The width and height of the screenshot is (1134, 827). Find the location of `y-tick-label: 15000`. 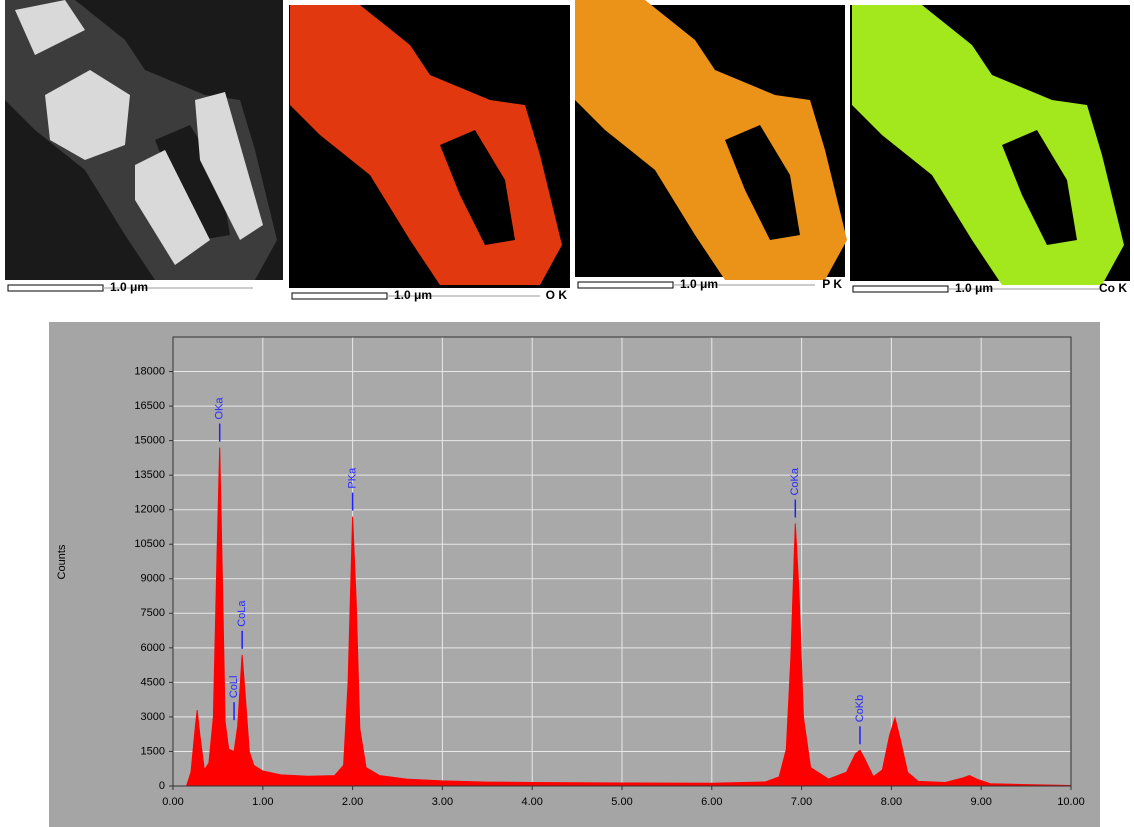

y-tick-label: 15000 is located at coordinates (149, 441).